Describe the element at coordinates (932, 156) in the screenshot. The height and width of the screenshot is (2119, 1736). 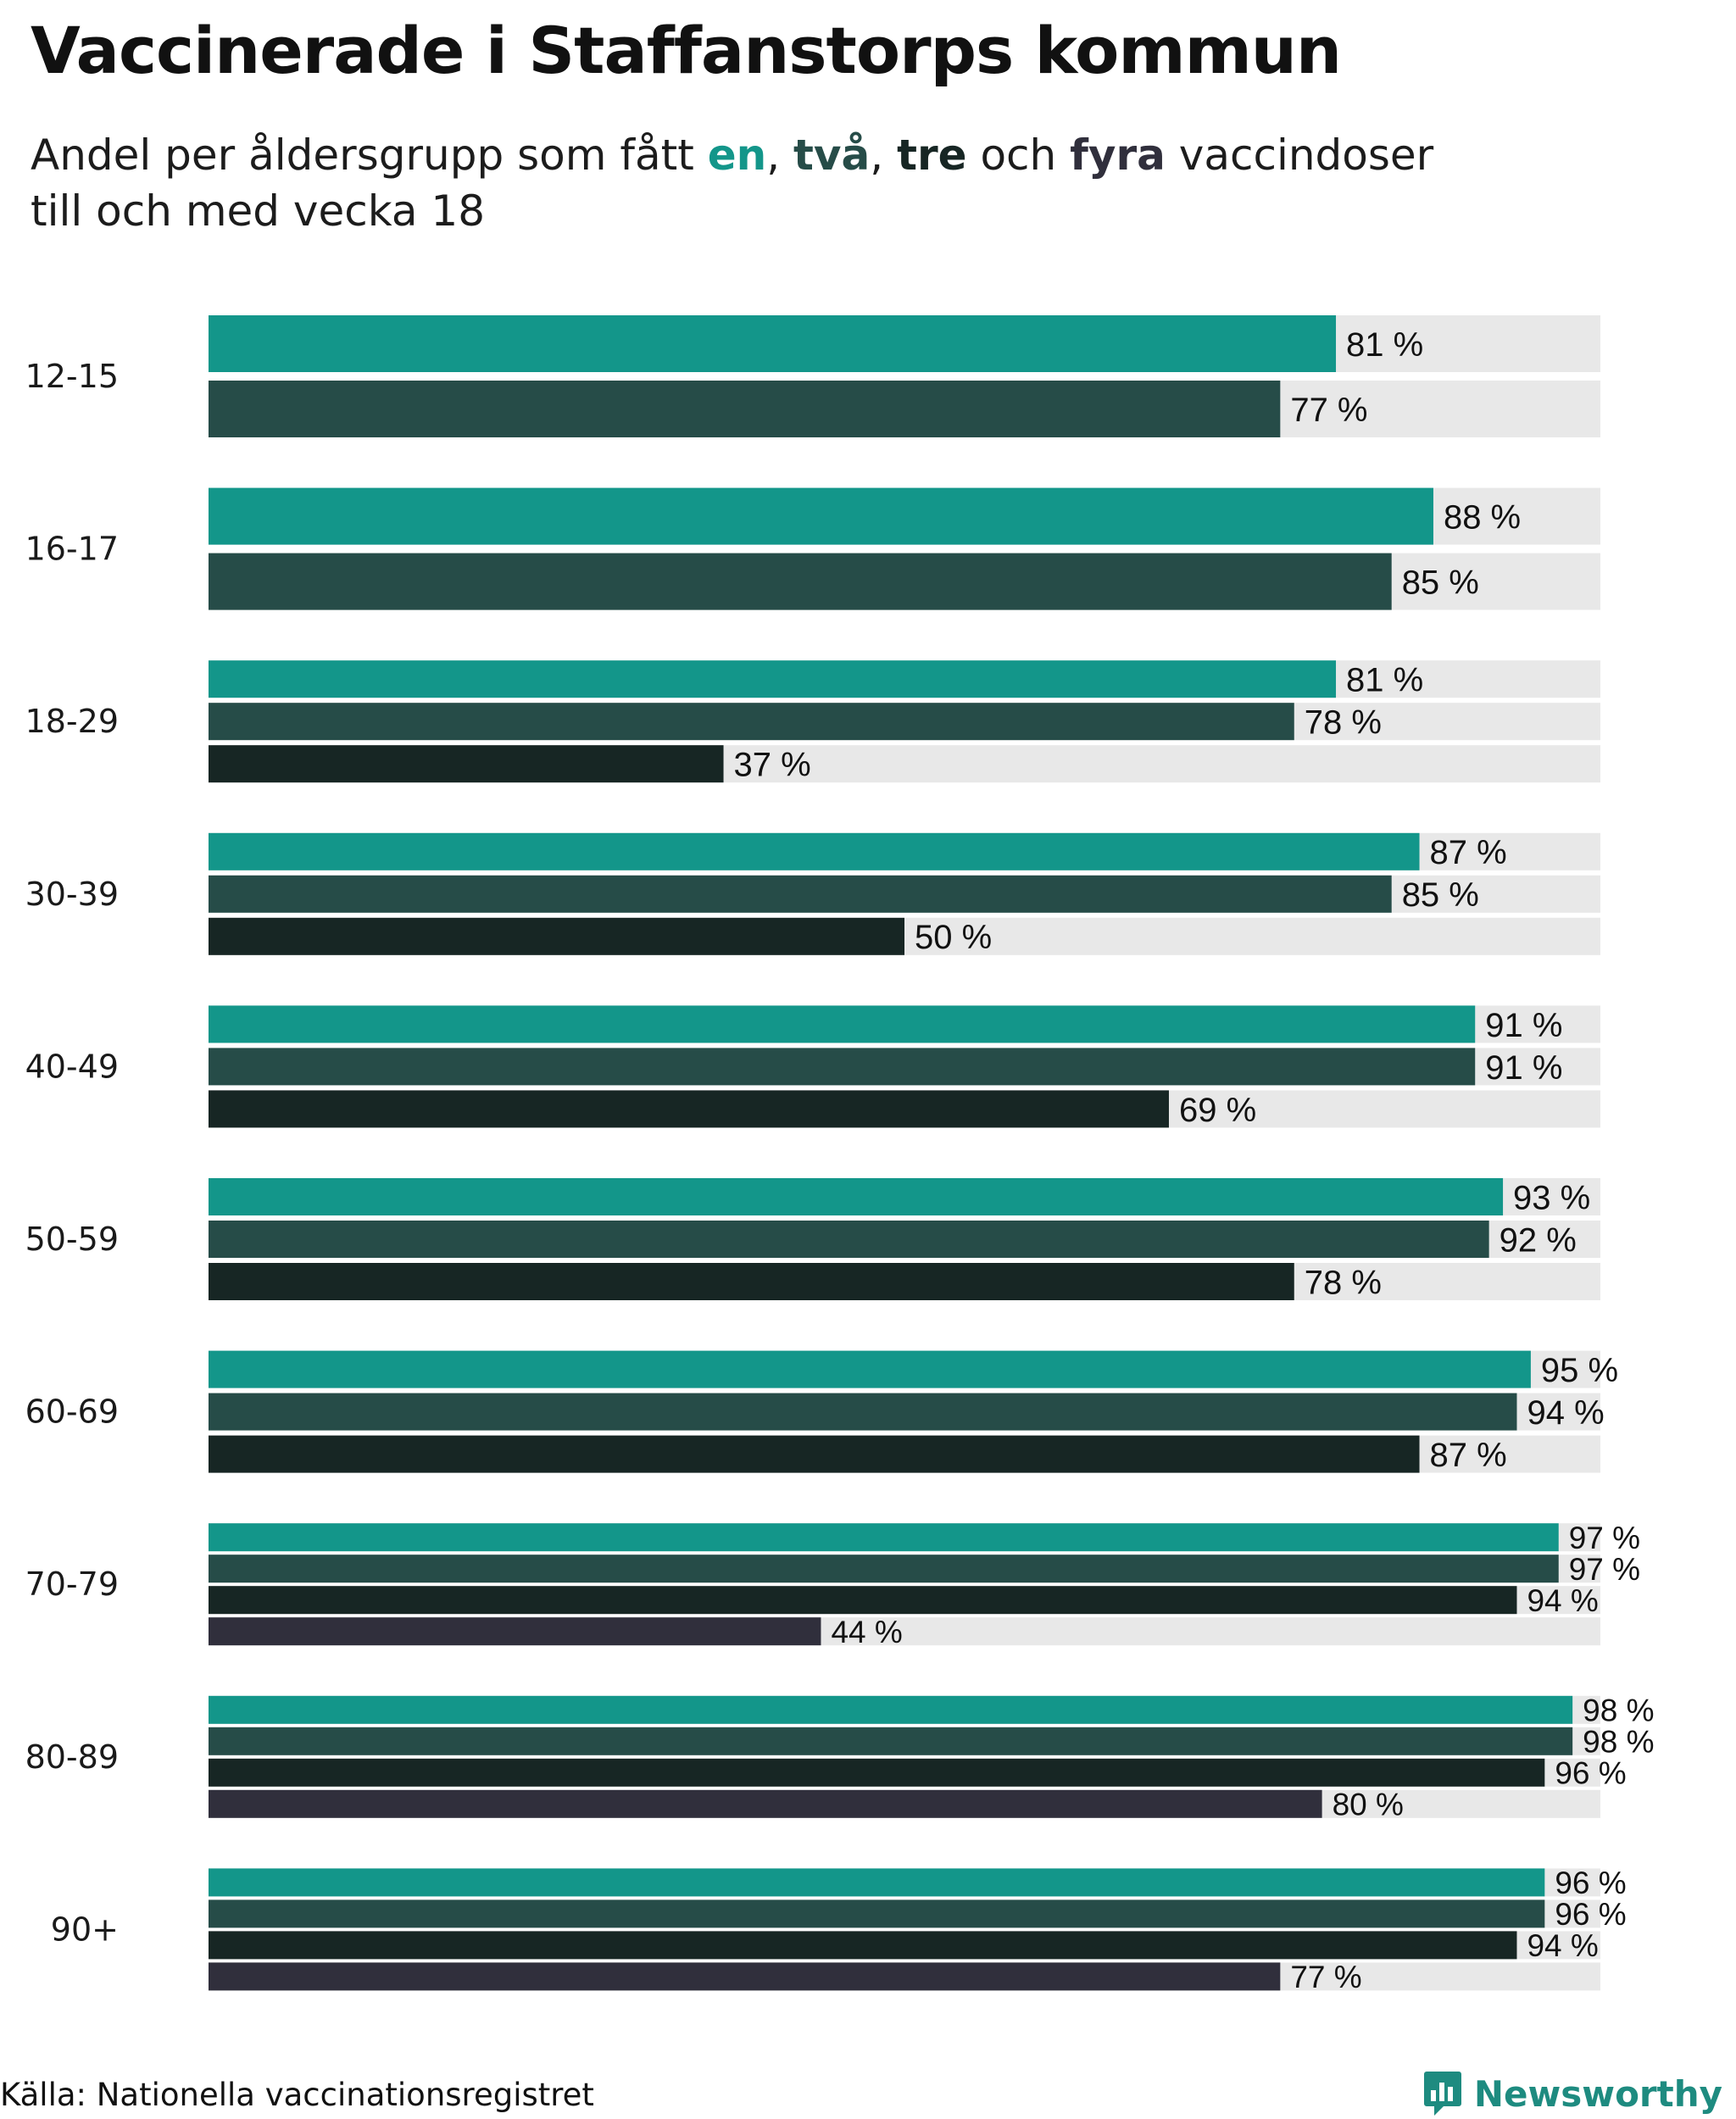
I see `legend-tre: tre` at that location.